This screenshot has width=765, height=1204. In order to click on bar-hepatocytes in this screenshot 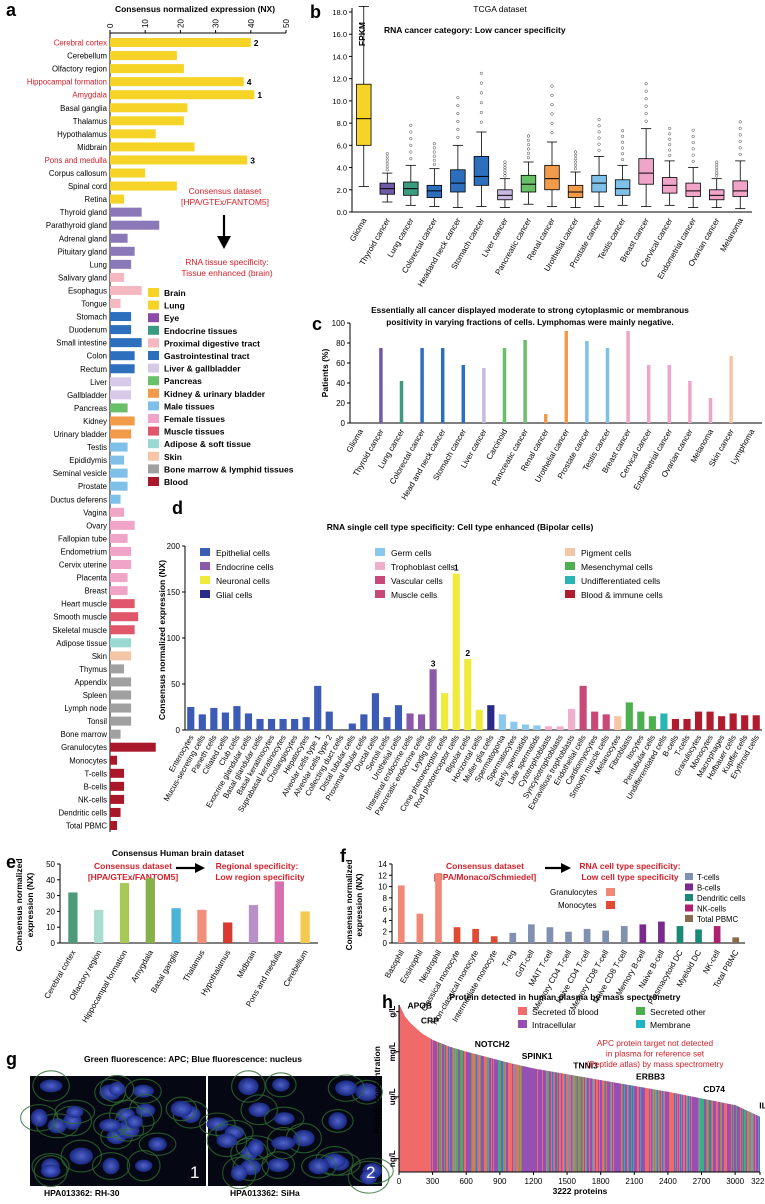, I will do `click(306, 723)`.